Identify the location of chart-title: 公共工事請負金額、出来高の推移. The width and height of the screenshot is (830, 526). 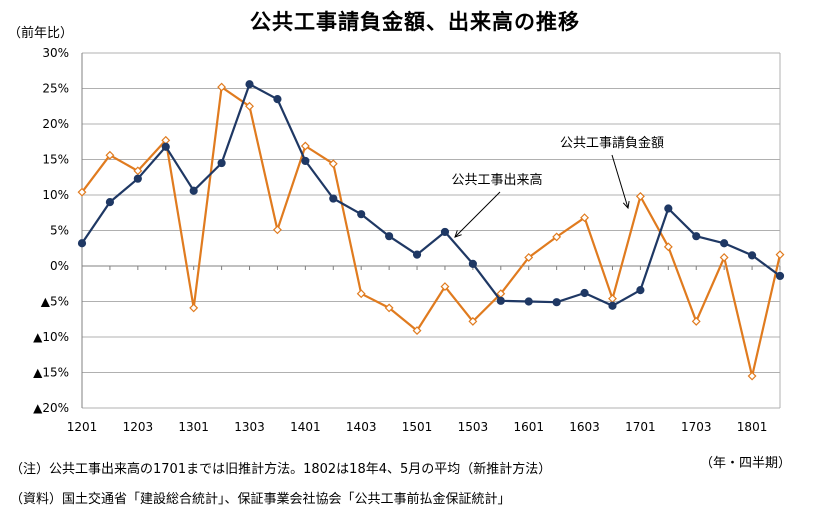
(415, 22).